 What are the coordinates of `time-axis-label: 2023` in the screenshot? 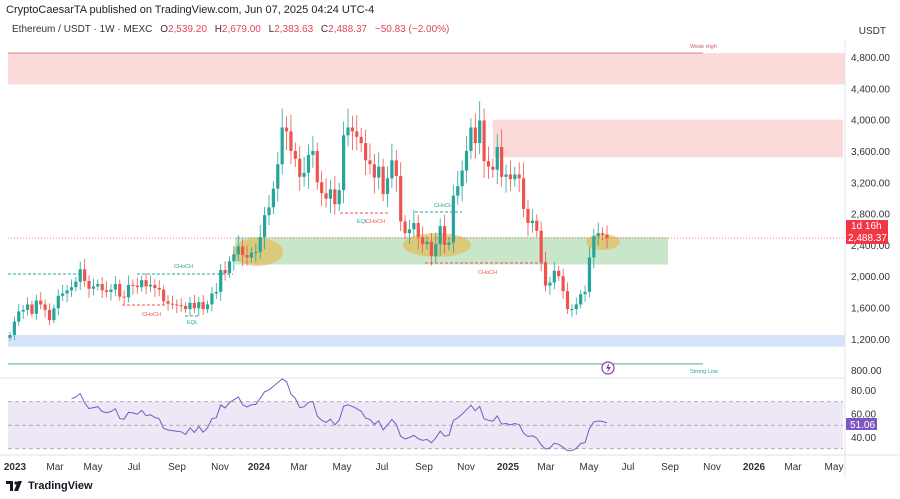 It's located at (15, 467).